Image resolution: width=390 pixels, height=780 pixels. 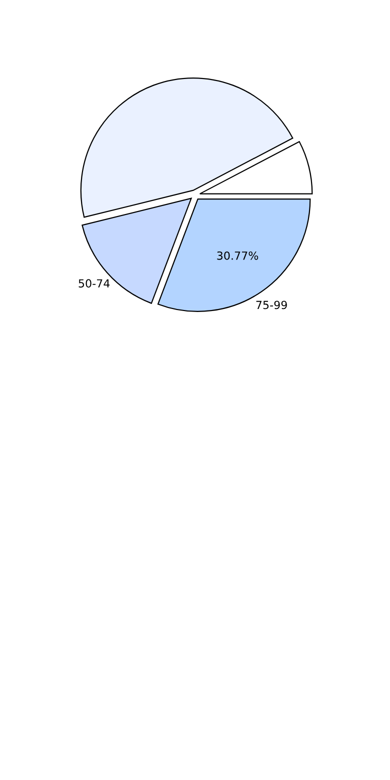 What do you see at coordinates (237, 255) in the screenshot?
I see `data-label: 30.77%` at bounding box center [237, 255].